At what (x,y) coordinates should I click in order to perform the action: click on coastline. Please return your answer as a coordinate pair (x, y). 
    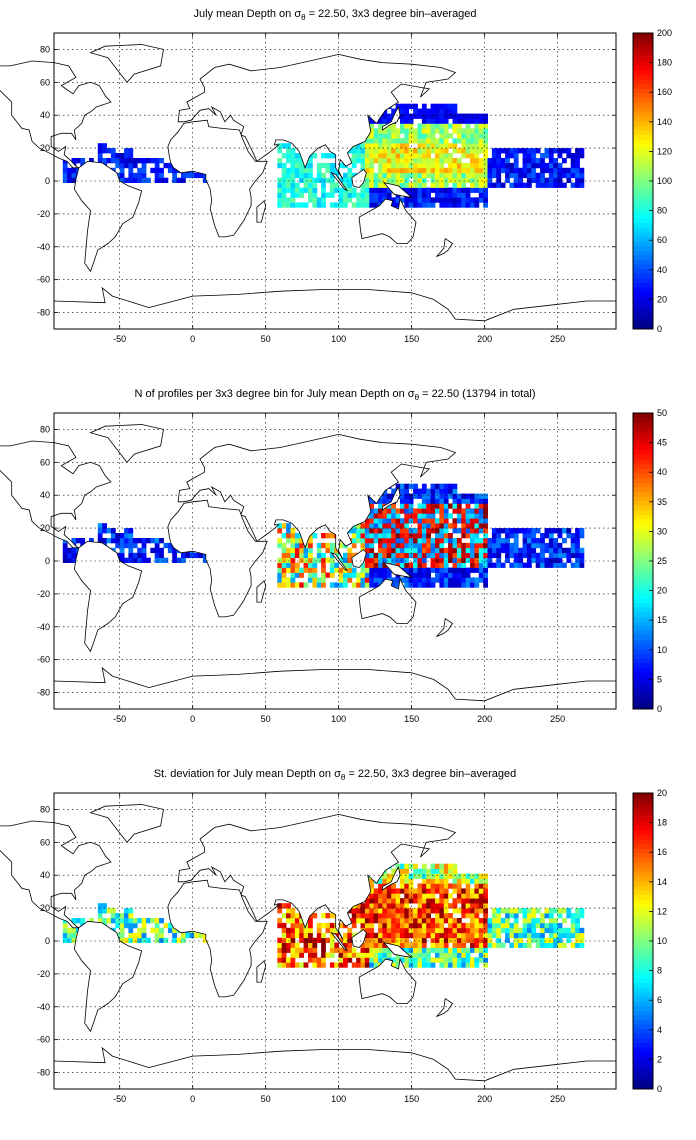
    Looking at the image, I should click on (108, 596).